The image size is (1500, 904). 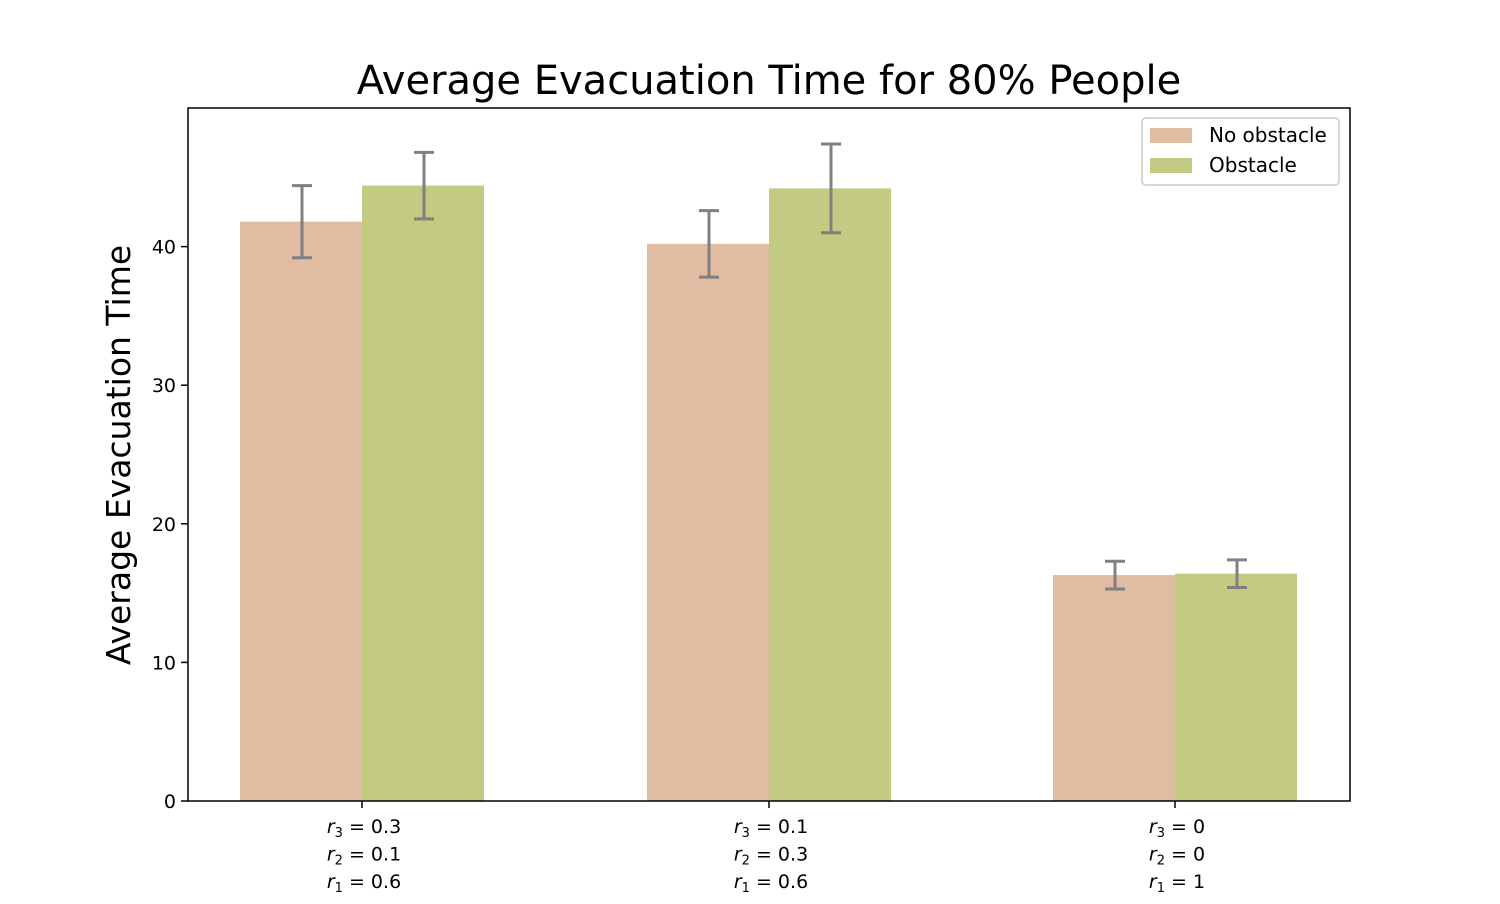 I want to click on legend: No obstacle Obstacle, so click(x=1240, y=151).